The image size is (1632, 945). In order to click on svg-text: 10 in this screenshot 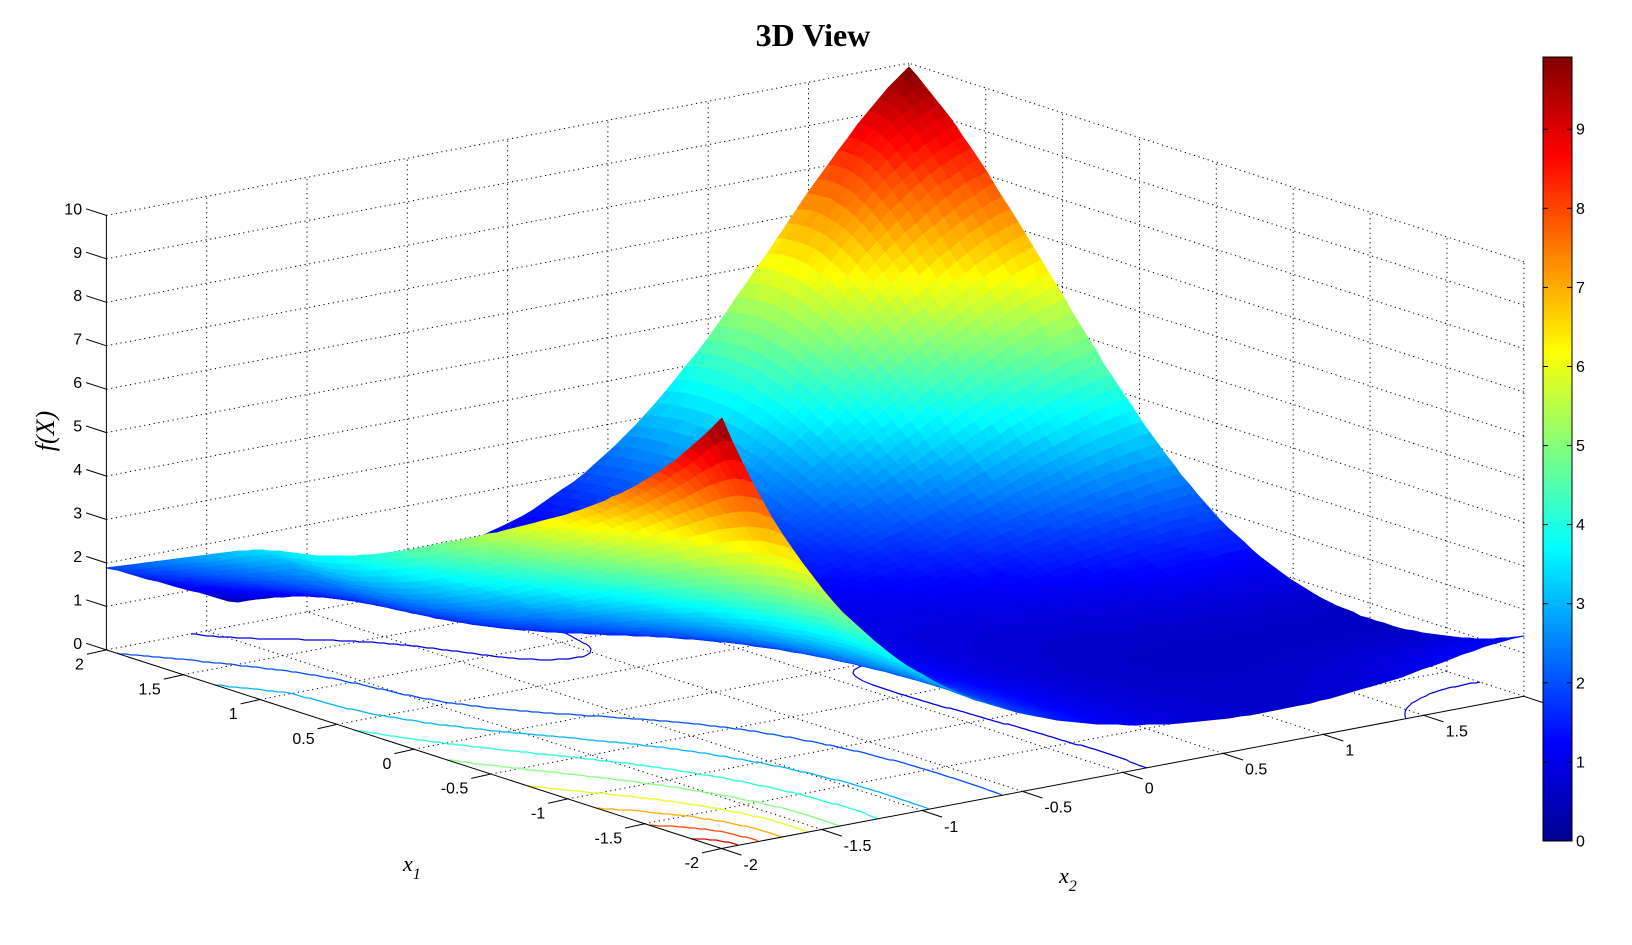, I will do `click(73, 209)`.